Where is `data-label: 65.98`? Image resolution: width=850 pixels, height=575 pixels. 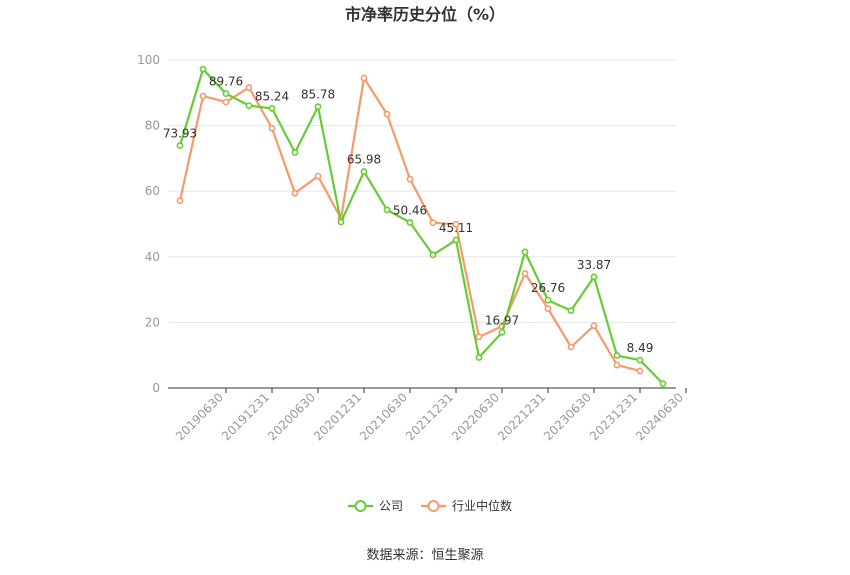
data-label: 65.98 is located at coordinates (364, 160).